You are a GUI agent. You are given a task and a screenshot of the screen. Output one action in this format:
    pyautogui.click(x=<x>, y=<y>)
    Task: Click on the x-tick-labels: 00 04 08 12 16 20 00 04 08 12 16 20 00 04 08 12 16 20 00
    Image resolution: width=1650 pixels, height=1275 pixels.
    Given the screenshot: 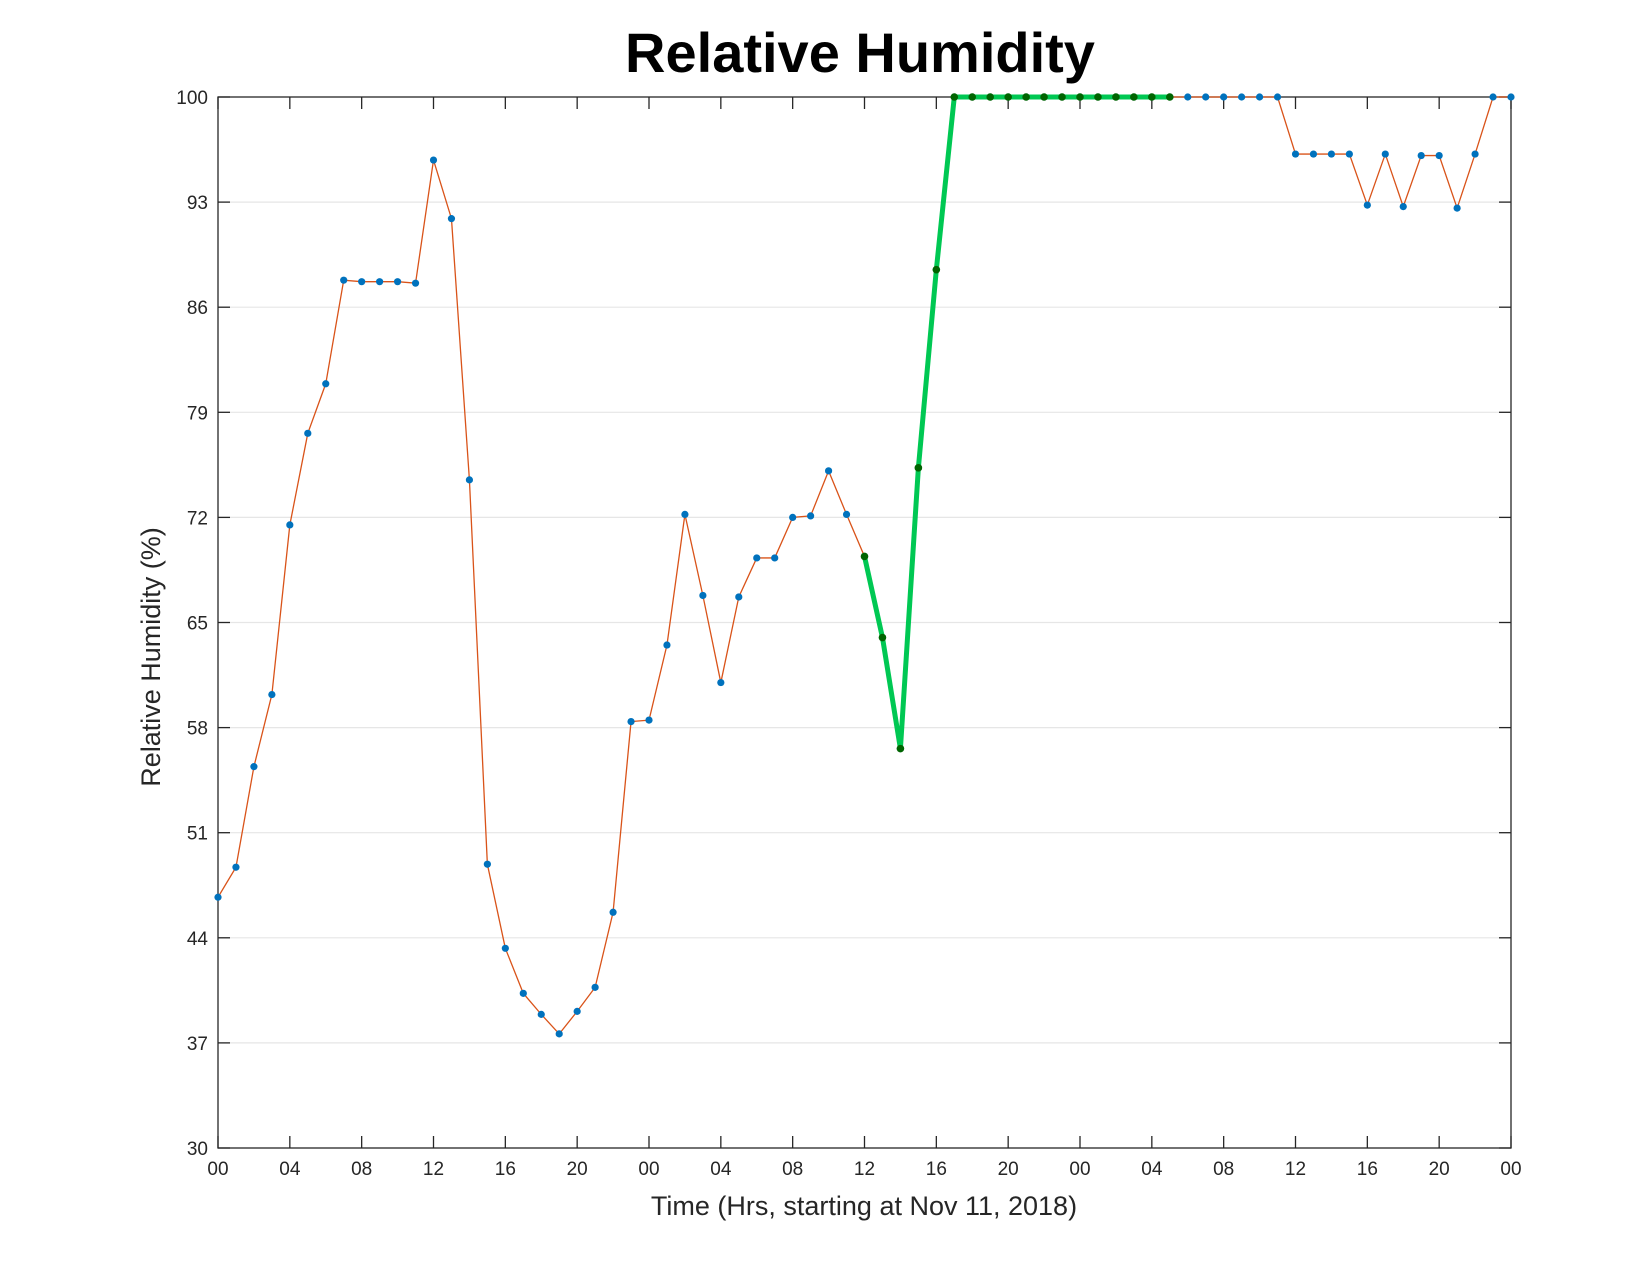 What is the action you would take?
    pyautogui.click(x=864, y=1169)
    